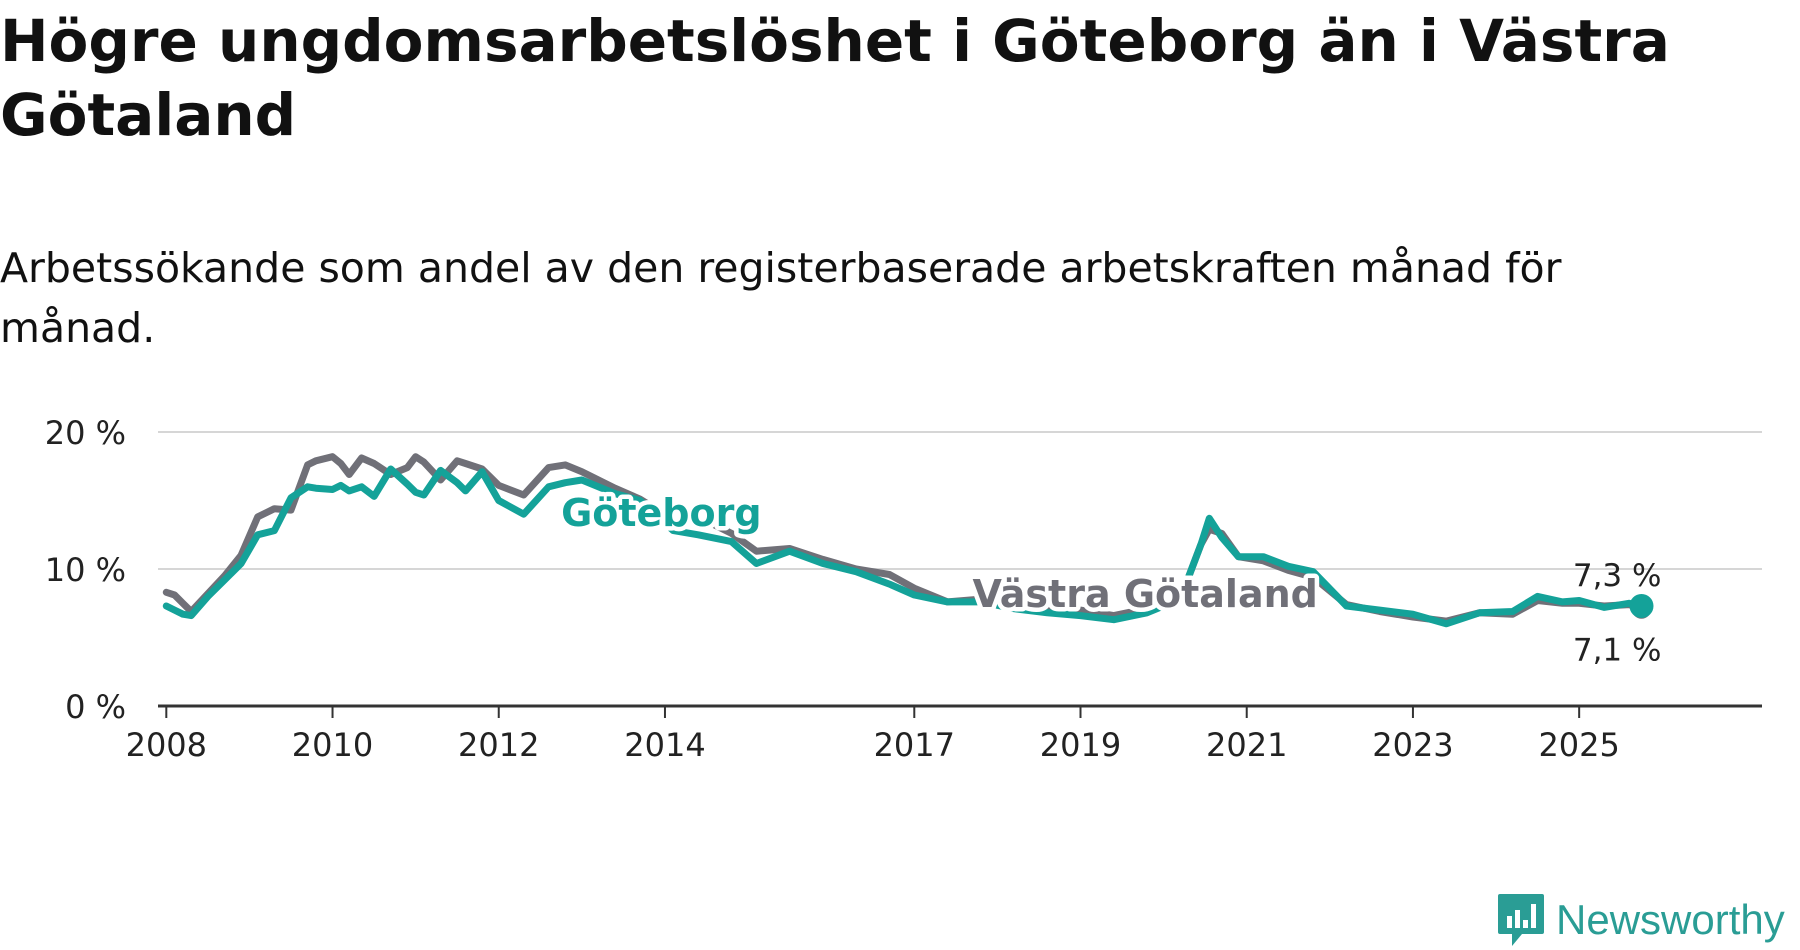 The height and width of the screenshot is (950, 1800). What do you see at coordinates (664, 745) in the screenshot?
I see `x-tick-label: 2014` at bounding box center [664, 745].